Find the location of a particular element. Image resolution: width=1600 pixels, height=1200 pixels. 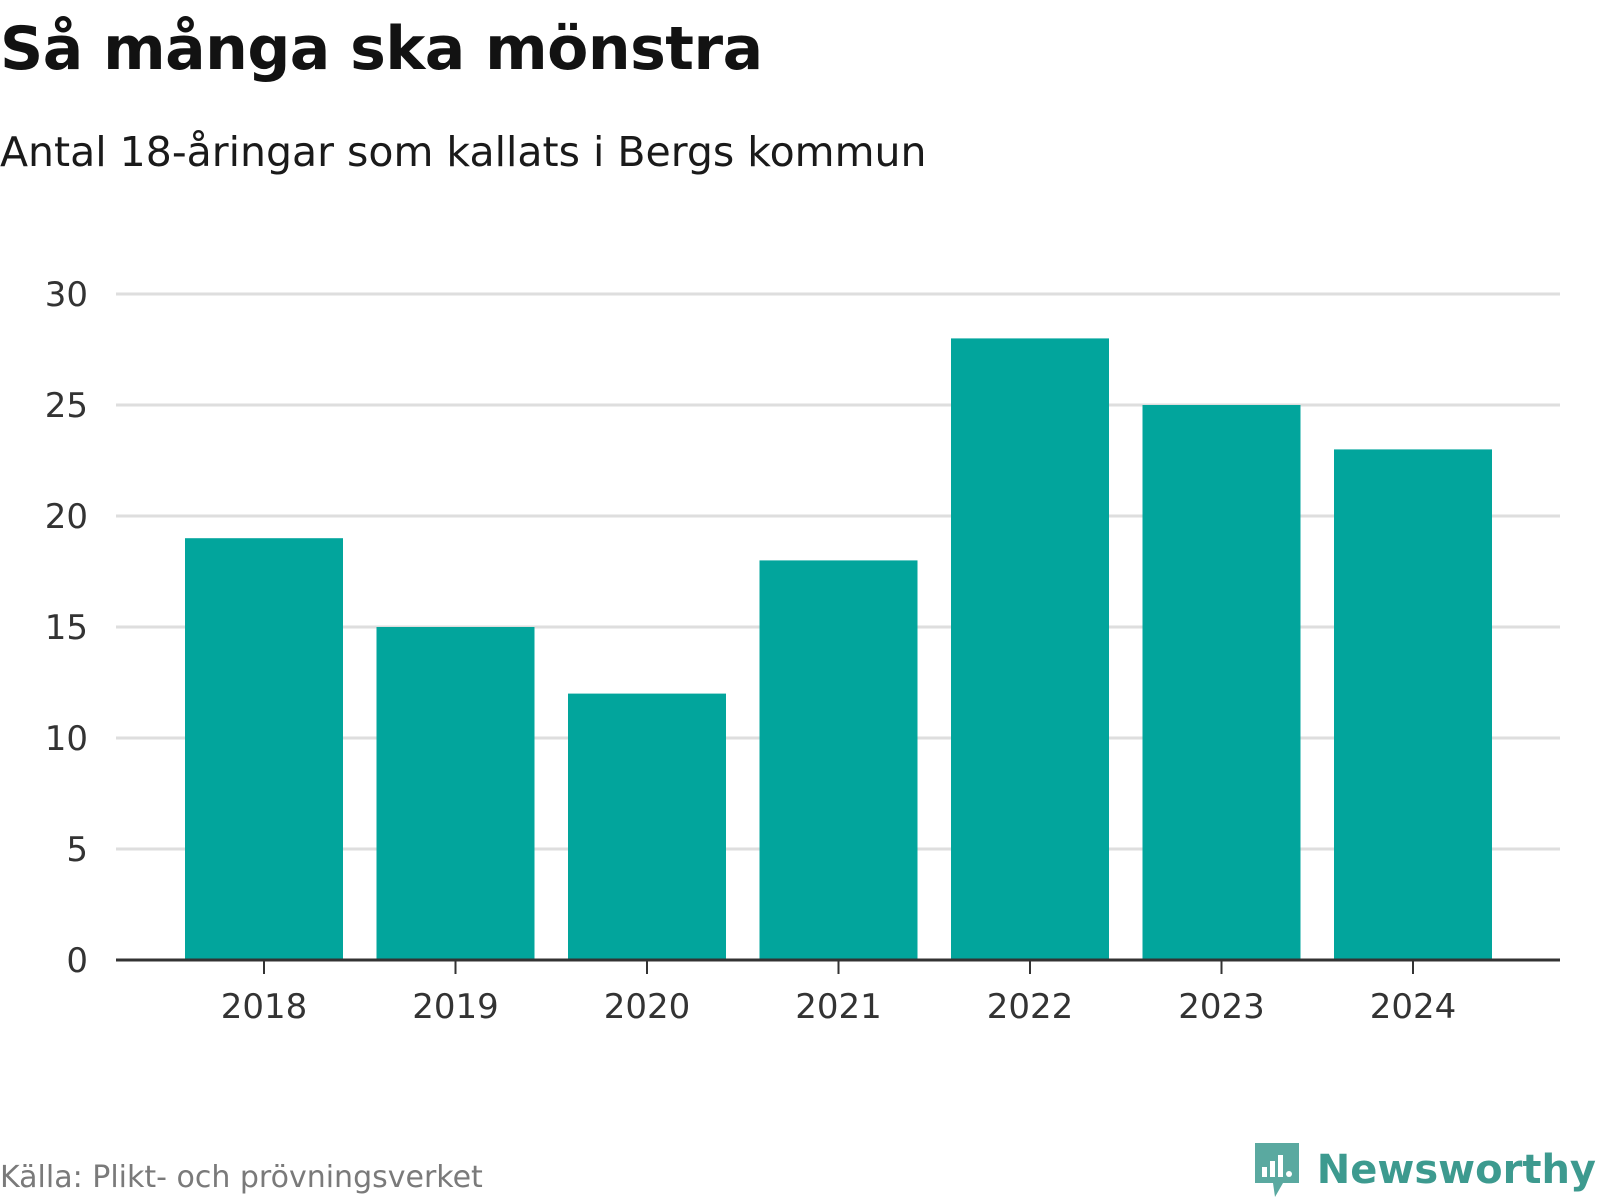

source-note: Källa: Plikt- och prövningsverket is located at coordinates (241, 1177).